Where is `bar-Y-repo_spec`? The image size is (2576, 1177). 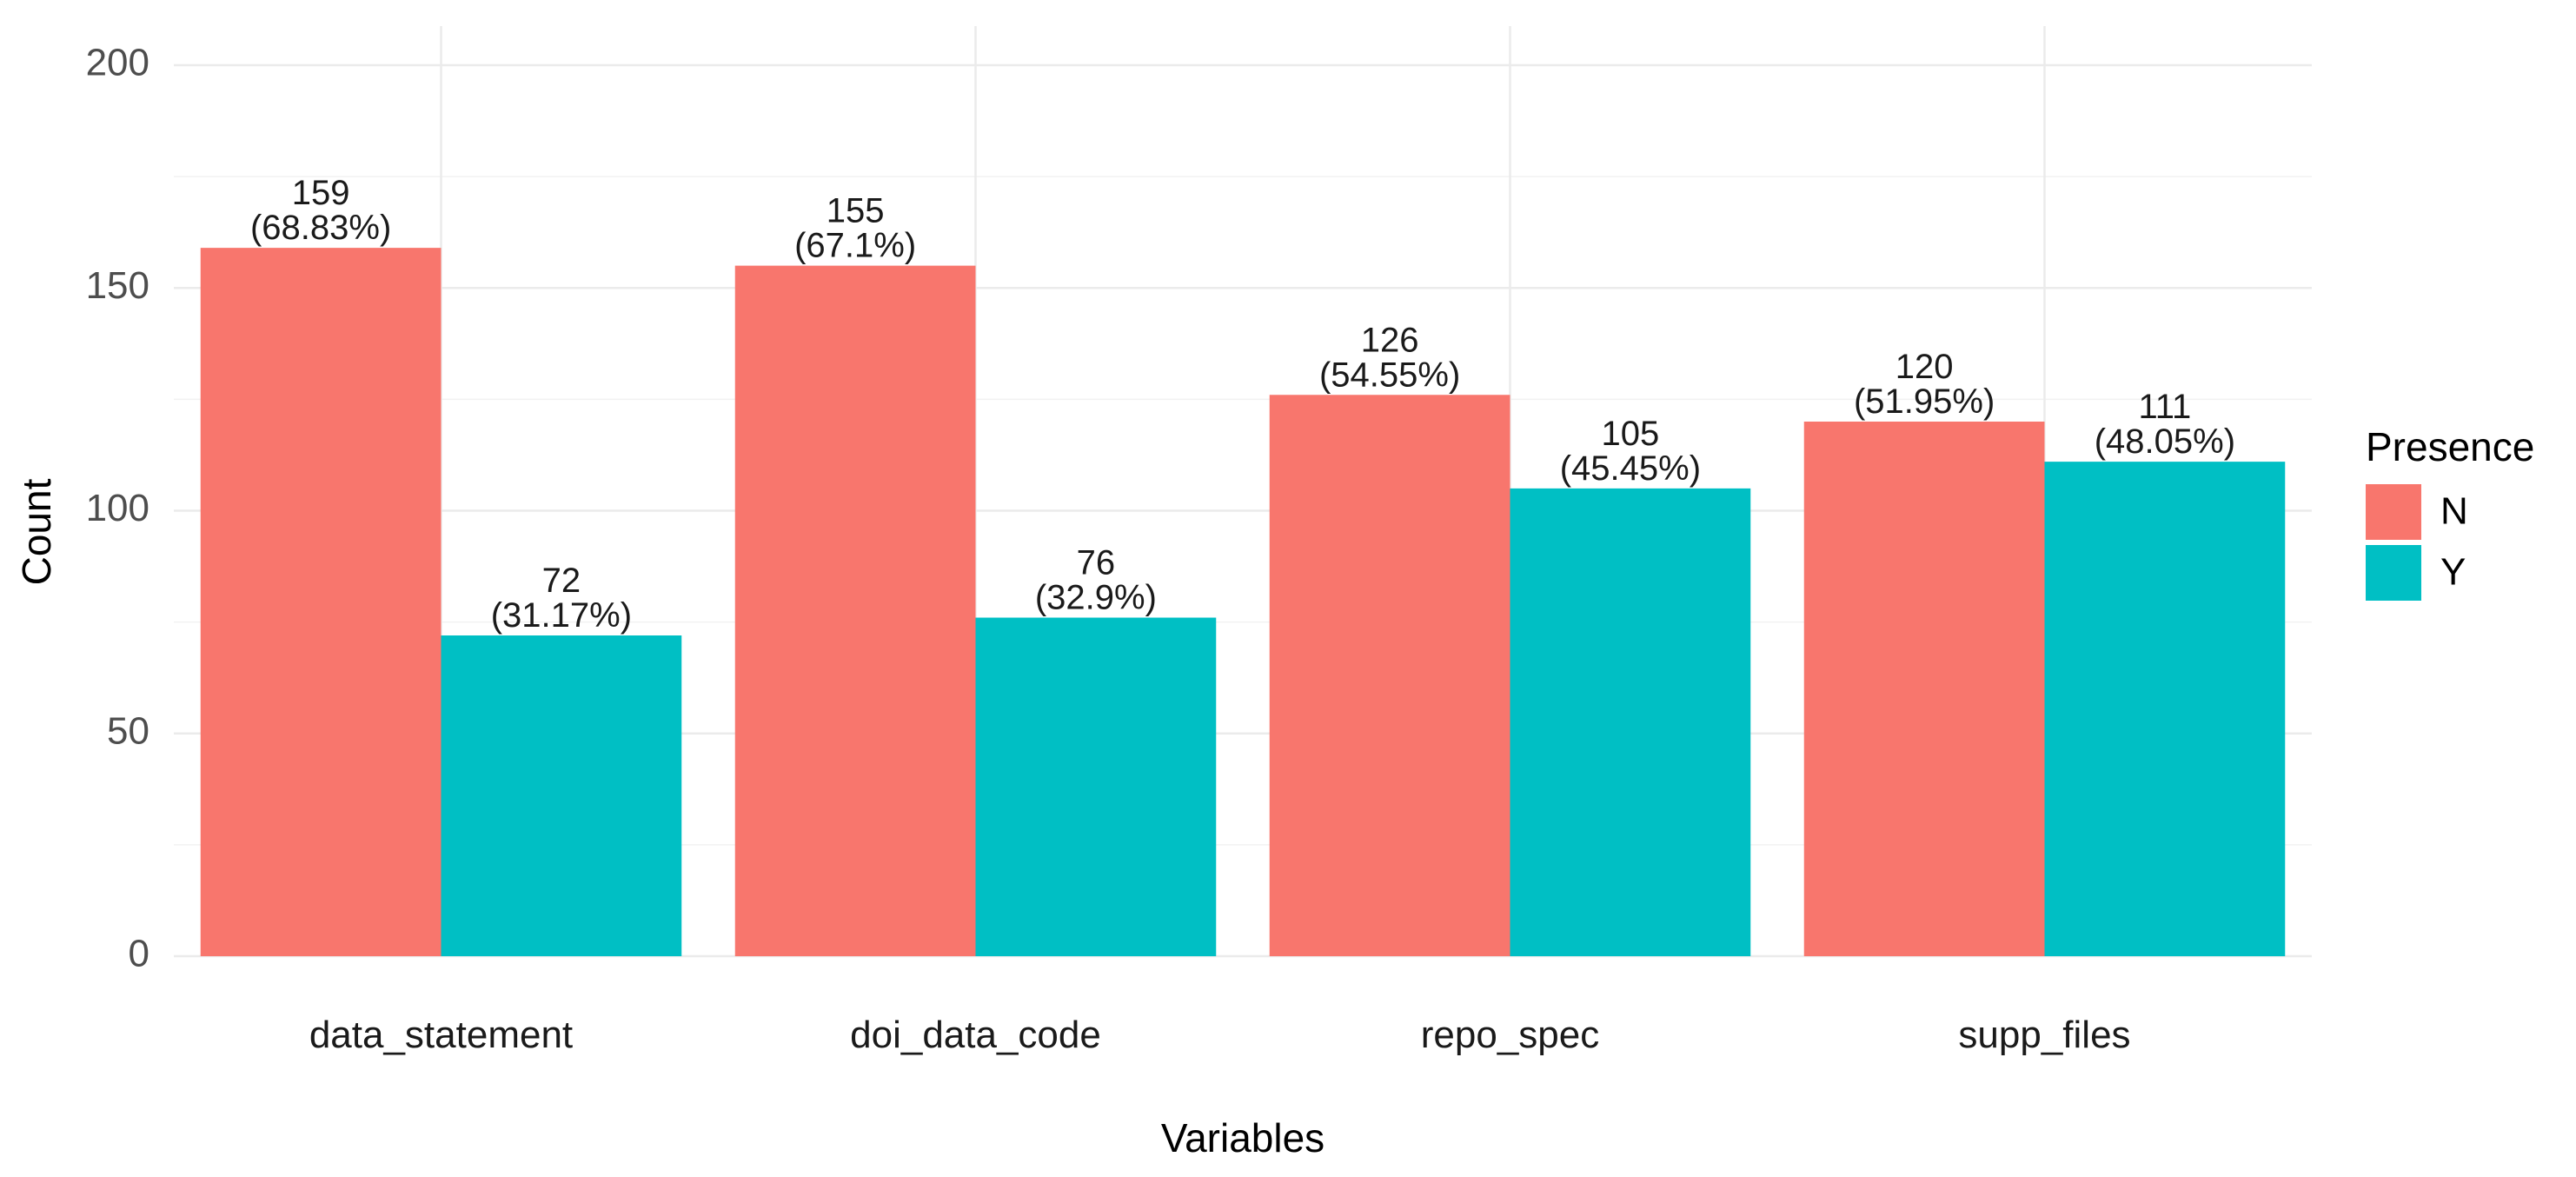 bar-Y-repo_spec is located at coordinates (1630, 722).